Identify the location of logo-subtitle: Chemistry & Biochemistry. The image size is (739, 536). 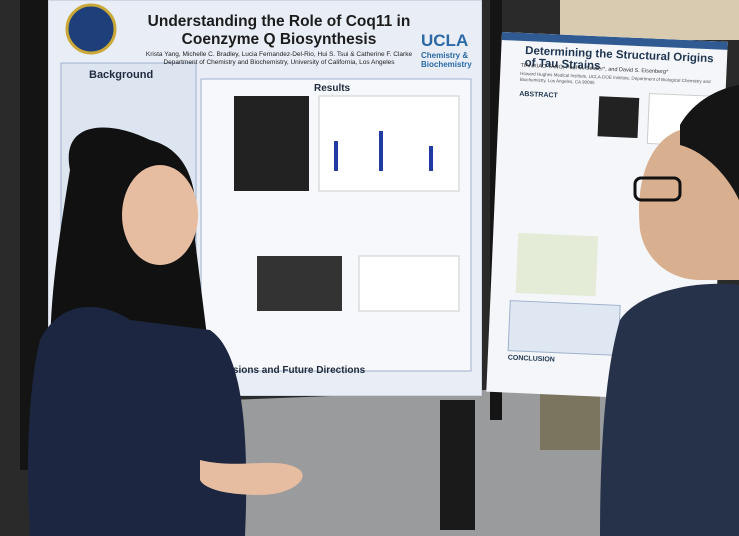
(446, 60).